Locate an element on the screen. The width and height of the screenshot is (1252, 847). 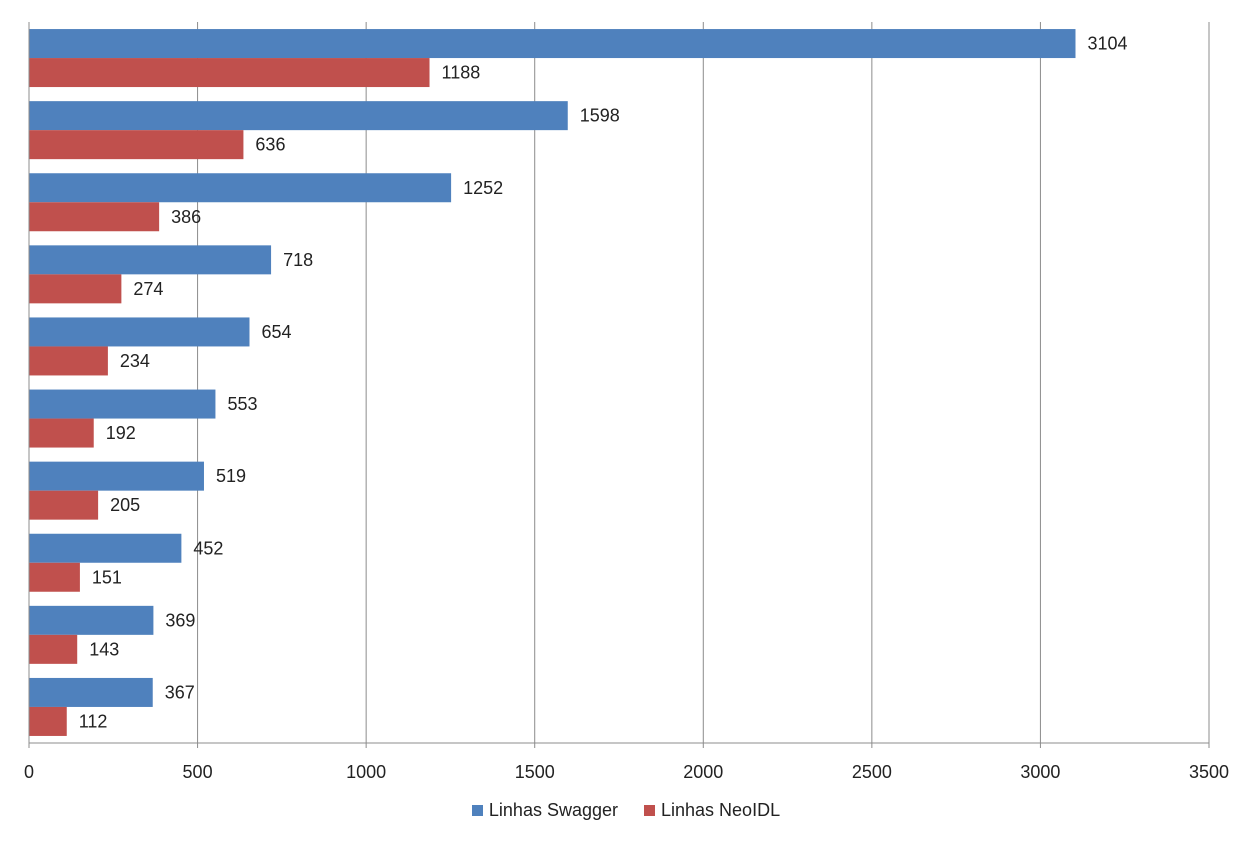
legend-item-swagger: Linhas Swagger is located at coordinates (544, 810).